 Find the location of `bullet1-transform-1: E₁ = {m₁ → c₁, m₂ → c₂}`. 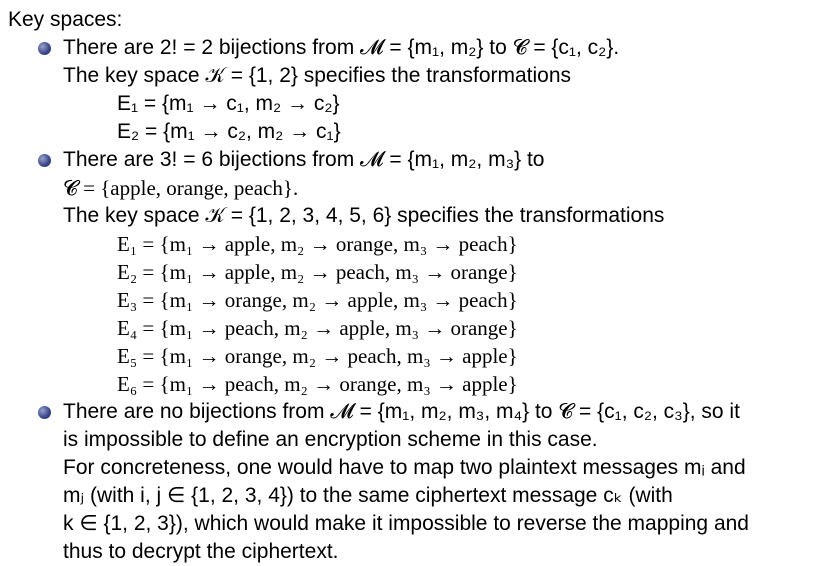

bullet1-transform-1: E₁ = {m₁ → c₁, m₂ → c₂} is located at coordinates (228, 103).